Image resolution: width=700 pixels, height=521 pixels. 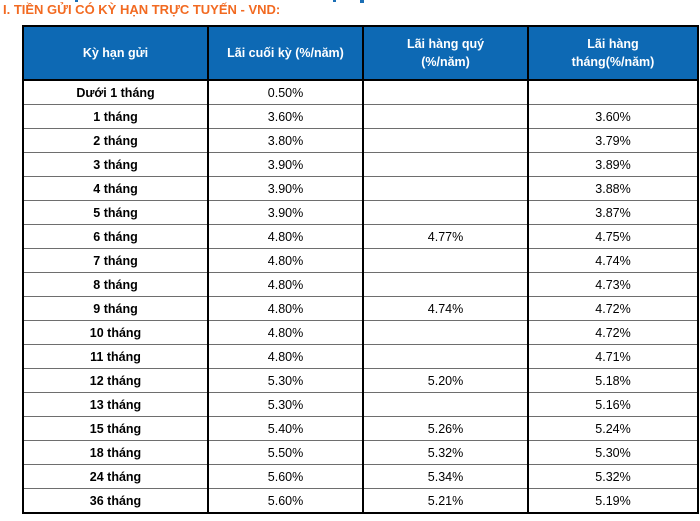 What do you see at coordinates (445, 452) in the screenshot?
I see `quarterly-rate-cell: 5.32%` at bounding box center [445, 452].